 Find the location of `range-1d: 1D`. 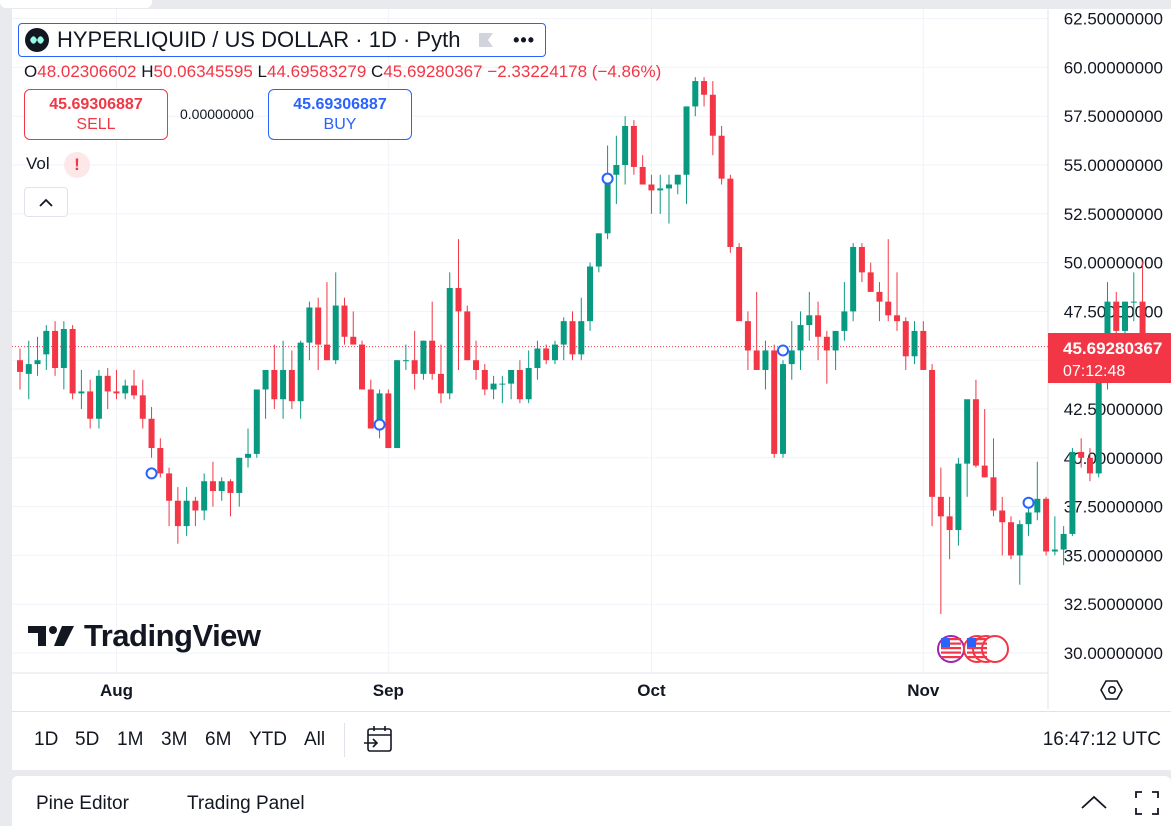

range-1d: 1D is located at coordinates (46, 739).